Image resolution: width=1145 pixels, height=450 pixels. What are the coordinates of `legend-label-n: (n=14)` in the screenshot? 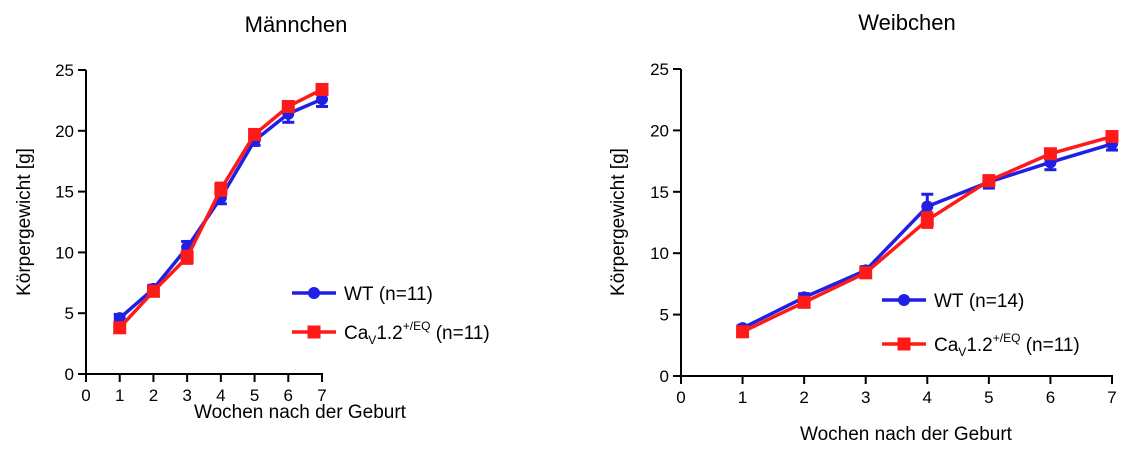 It's located at (994, 301).